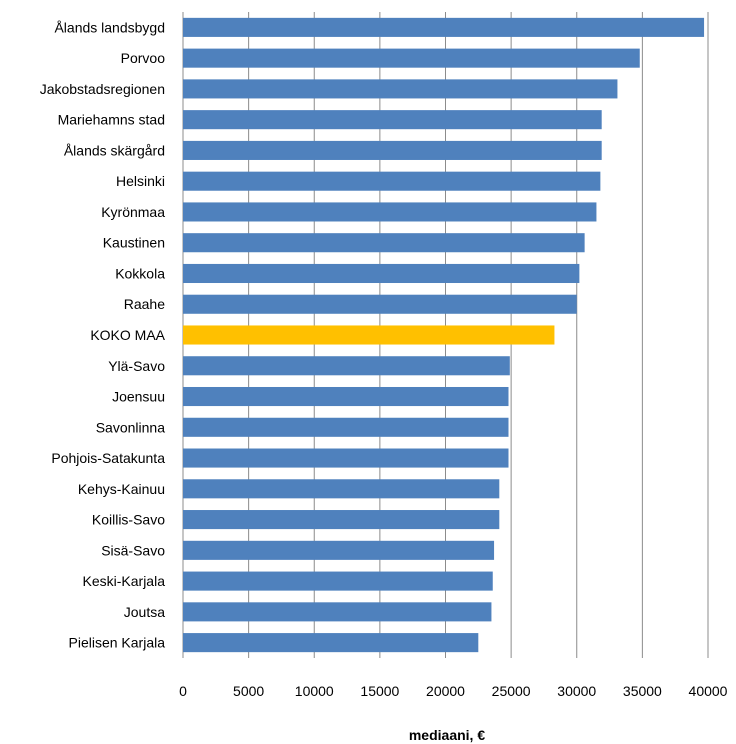  Describe the element at coordinates (248, 691) in the screenshot. I see `x-tick-label: 5000` at that location.